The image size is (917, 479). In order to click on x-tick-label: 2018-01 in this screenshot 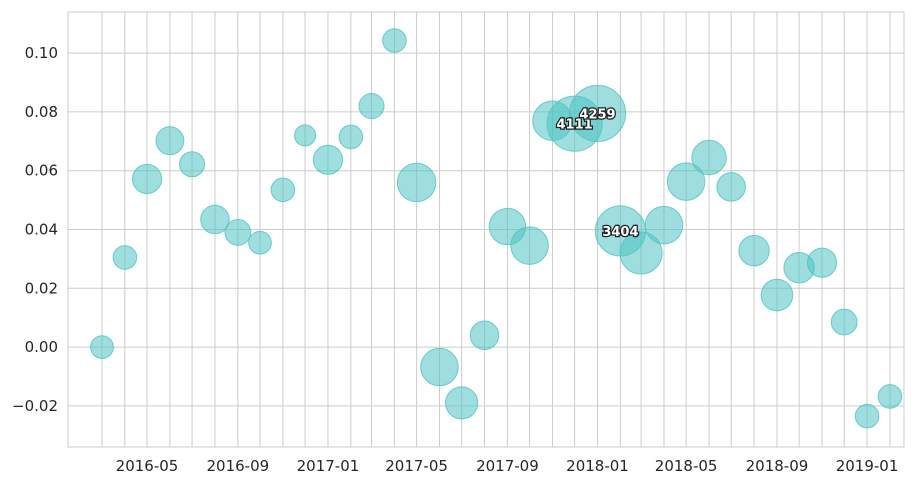, I will do `click(597, 466)`.